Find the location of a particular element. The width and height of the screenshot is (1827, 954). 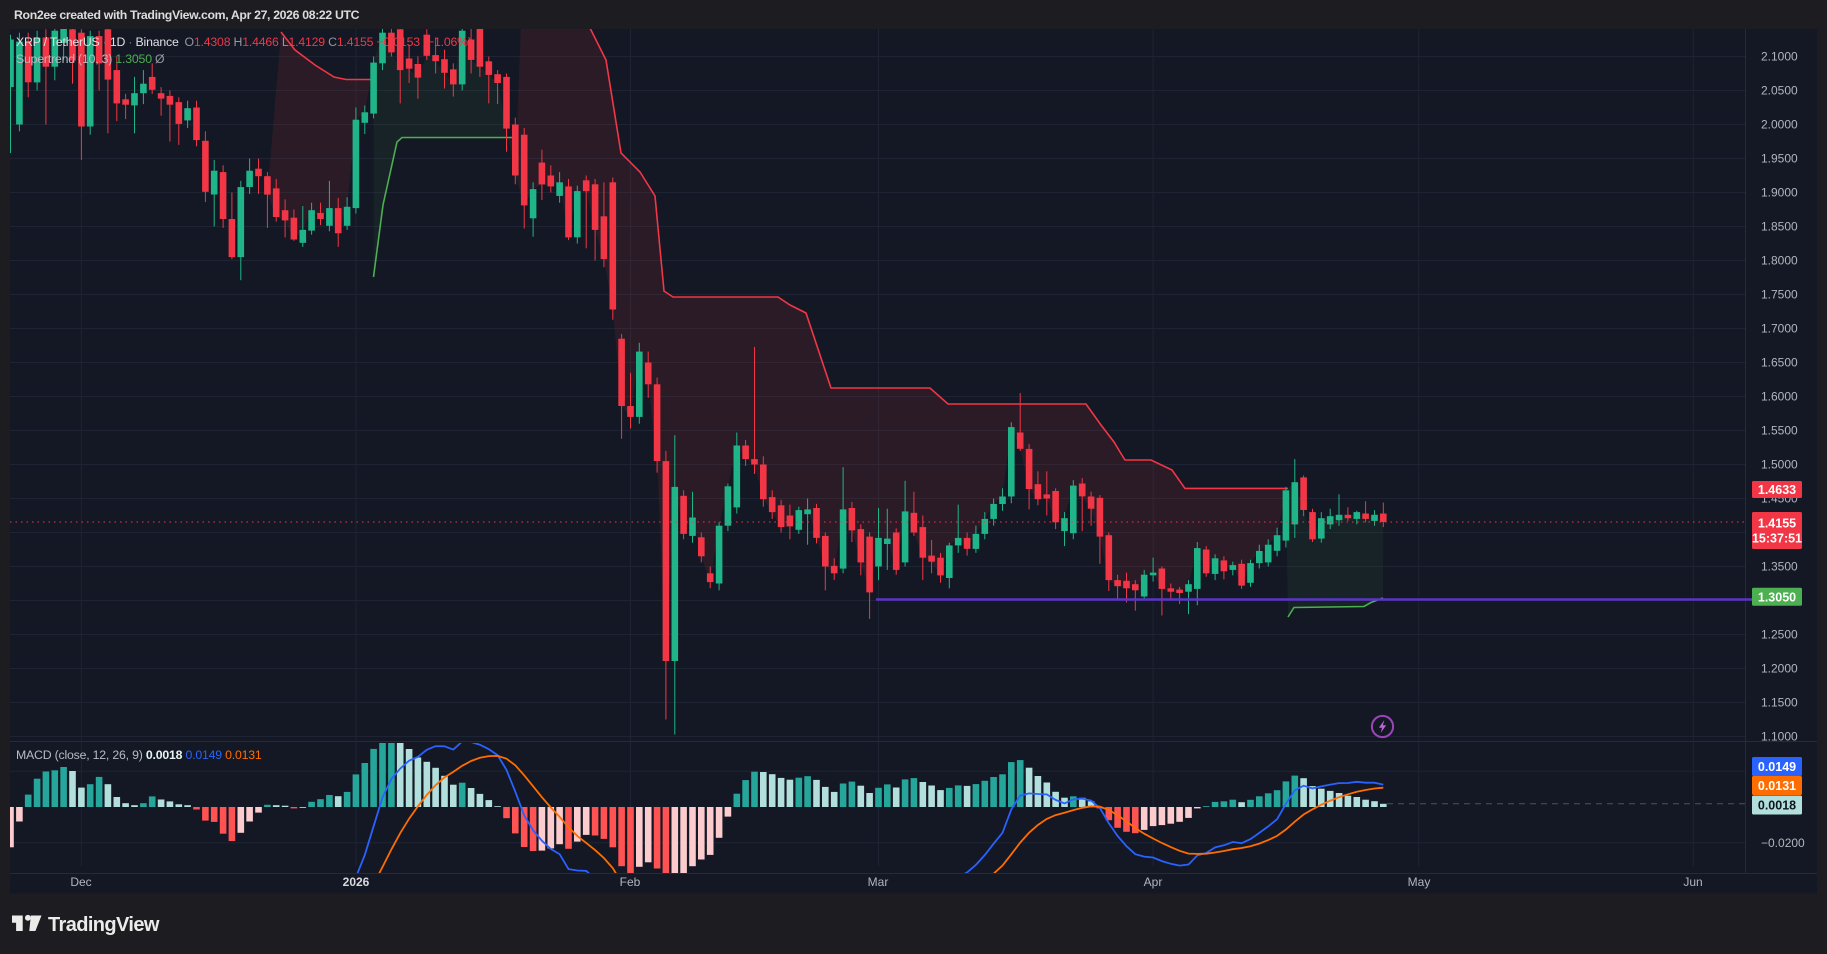

svg-text: 1.3050 is located at coordinates (1777, 597).